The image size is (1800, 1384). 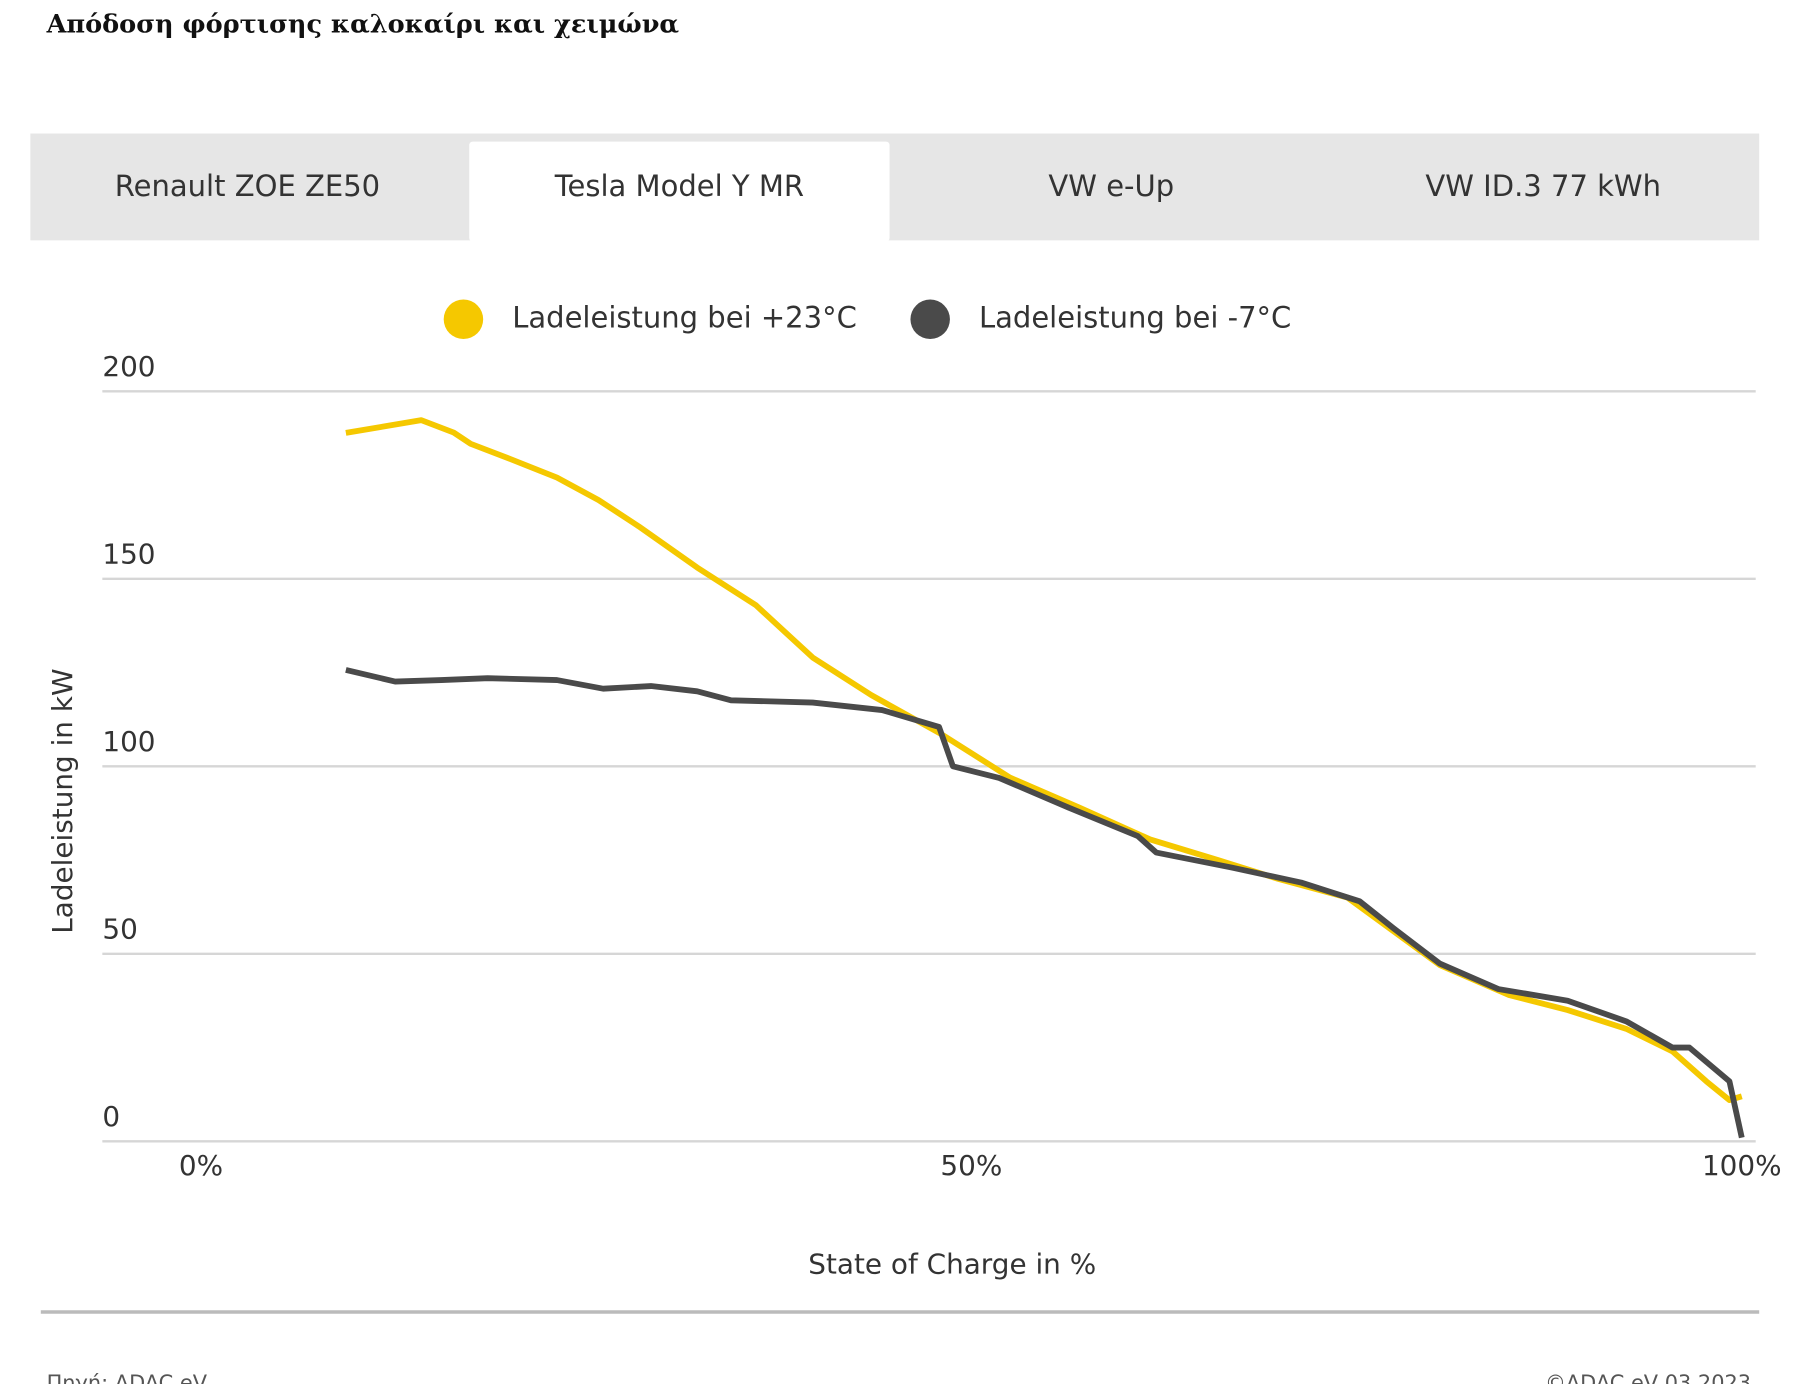 What do you see at coordinates (1135, 317) in the screenshot?
I see `legend-label: Ladeleistung bei -7°C` at bounding box center [1135, 317].